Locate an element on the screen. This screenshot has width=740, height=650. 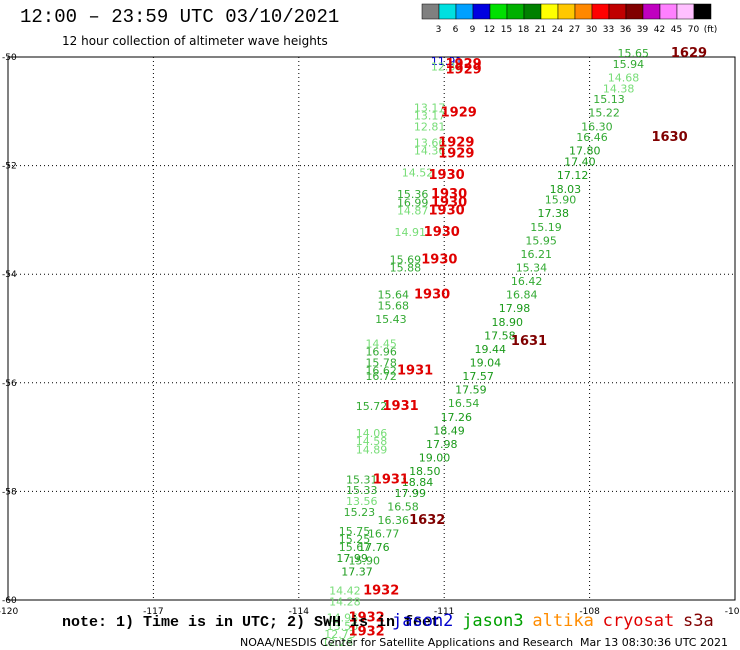
colorbar-label: 27 is located at coordinates (574, 30).